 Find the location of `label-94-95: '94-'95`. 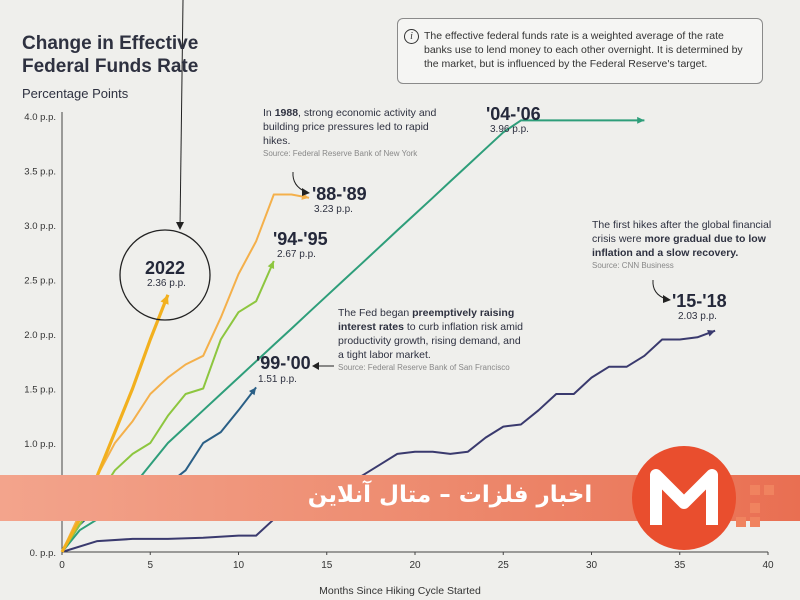

label-94-95: '94-'95 is located at coordinates (300, 239).